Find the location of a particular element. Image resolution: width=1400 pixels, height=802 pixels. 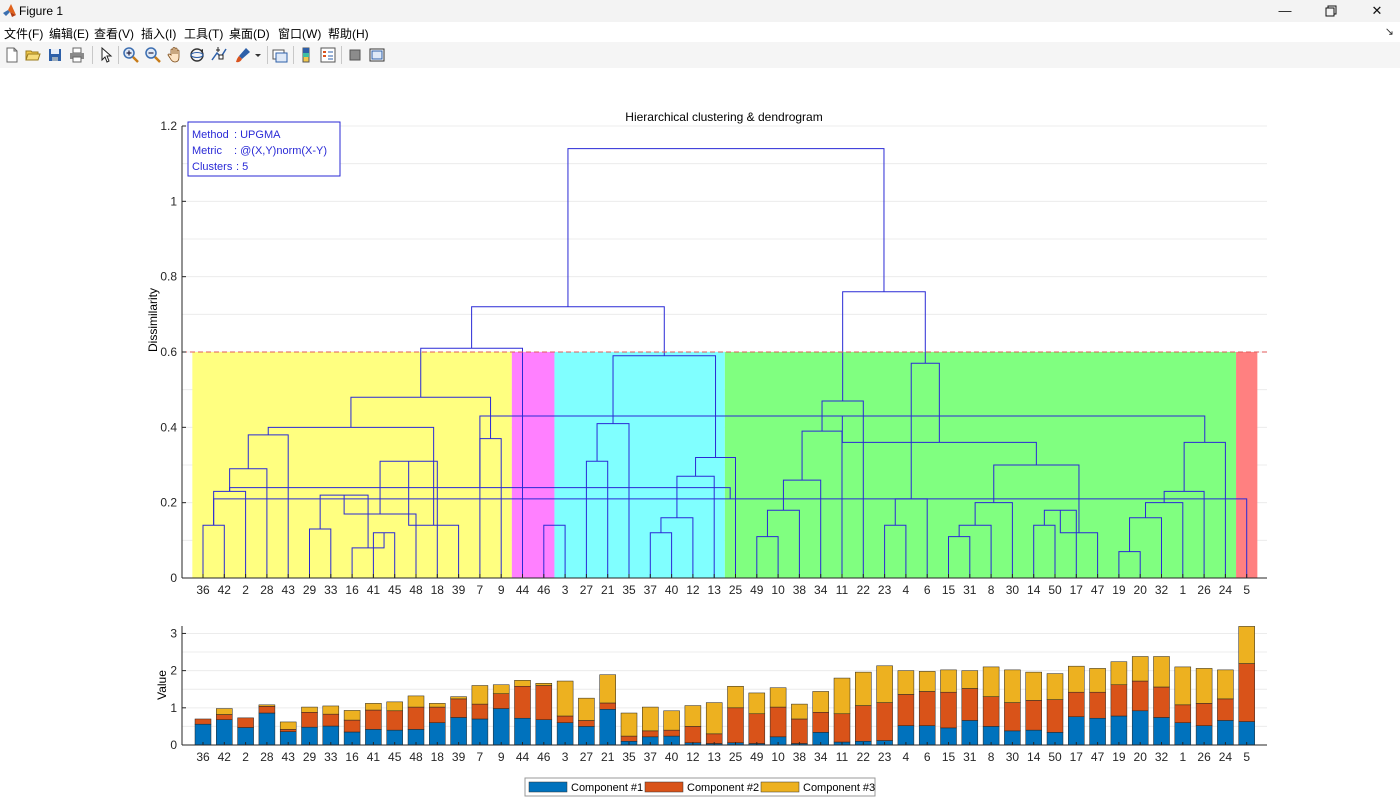

zoom-in-icon is located at coordinates (131, 55).